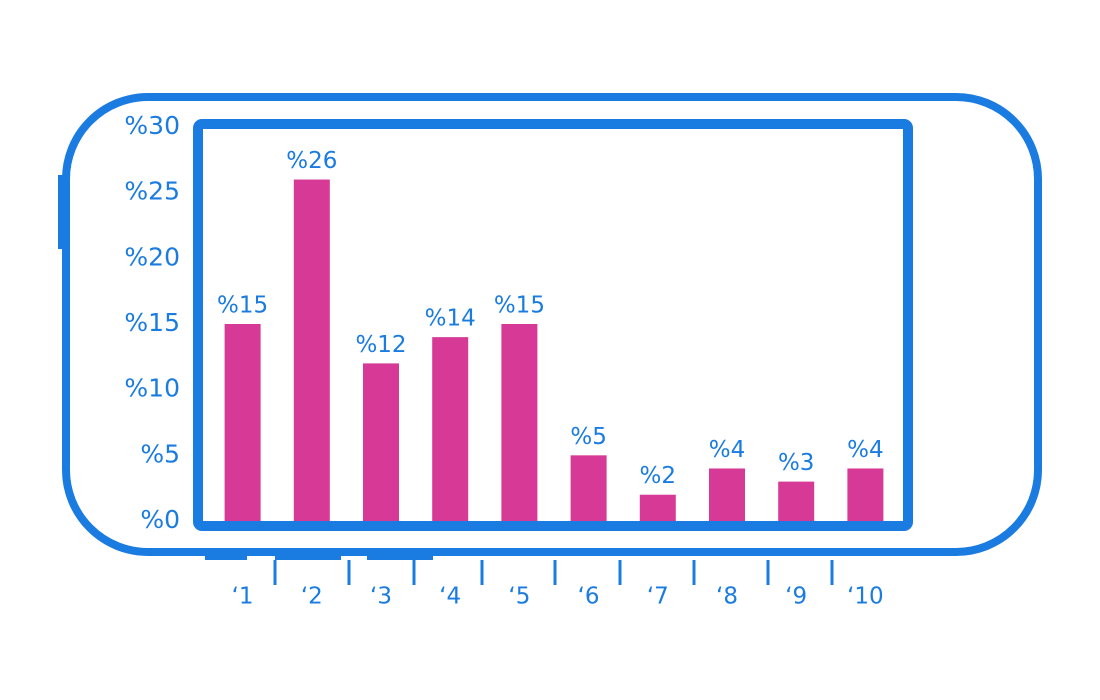 The height and width of the screenshot is (700, 1100). What do you see at coordinates (160, 453) in the screenshot?
I see `y-tick-label: %5` at bounding box center [160, 453].